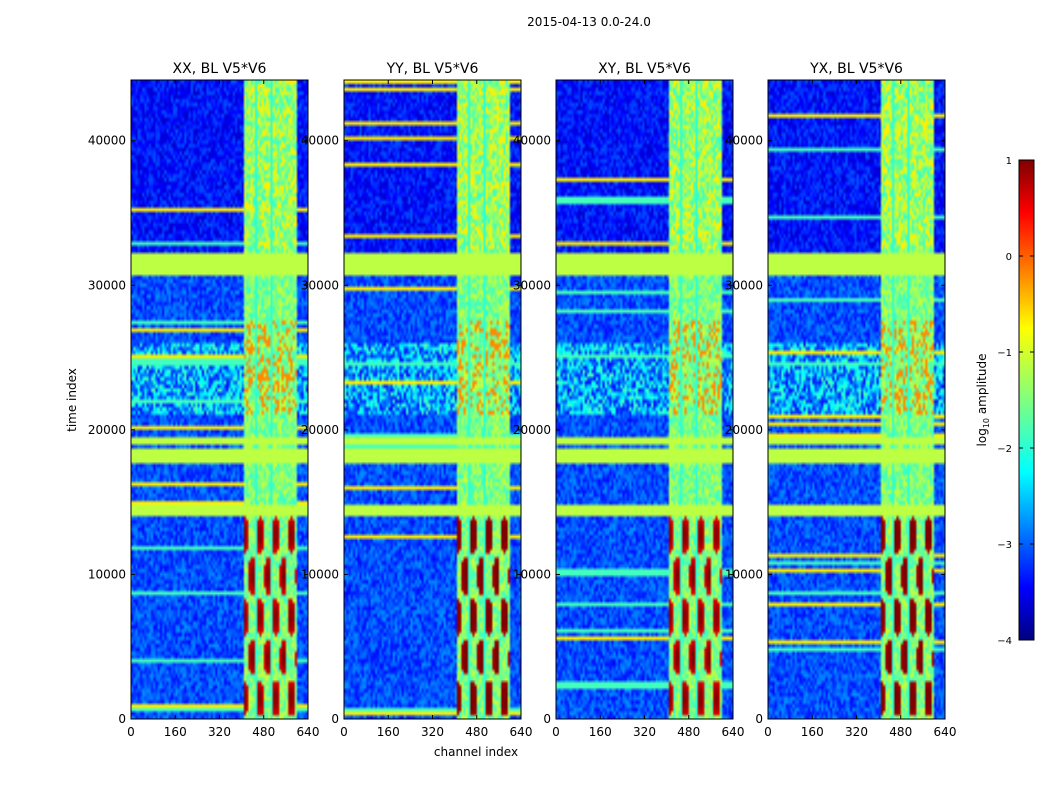 Image resolution: width=1050 pixels, height=800 pixels. What do you see at coordinates (983, 400) in the screenshot?
I see `colorbar-label: log10 amplitude` at bounding box center [983, 400].